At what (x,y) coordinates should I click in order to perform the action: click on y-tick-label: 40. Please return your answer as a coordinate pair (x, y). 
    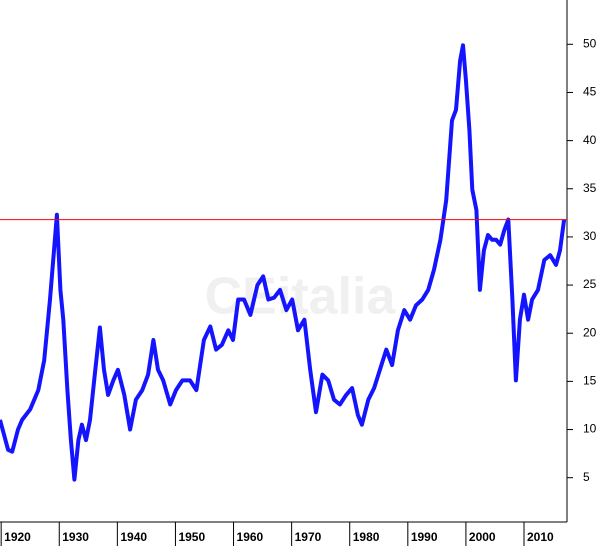
    Looking at the image, I should click on (590, 140).